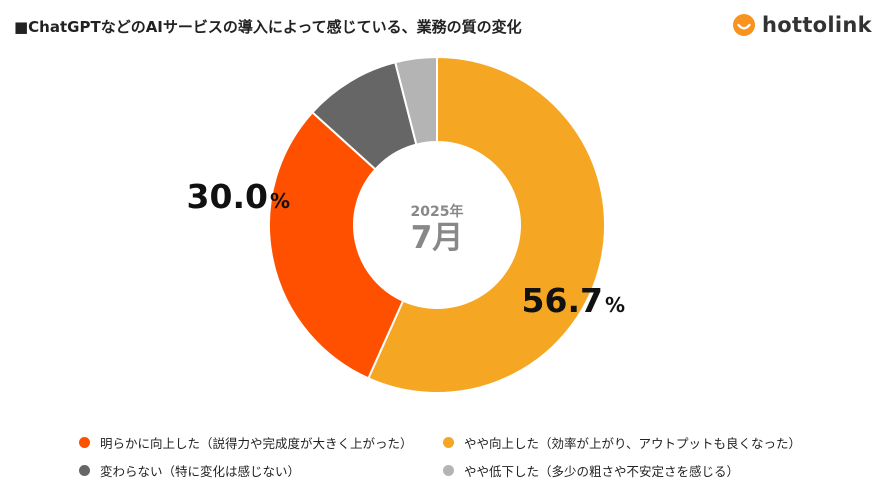 The image size is (884, 500). I want to click on logo-mark-icon, so click(744, 25).